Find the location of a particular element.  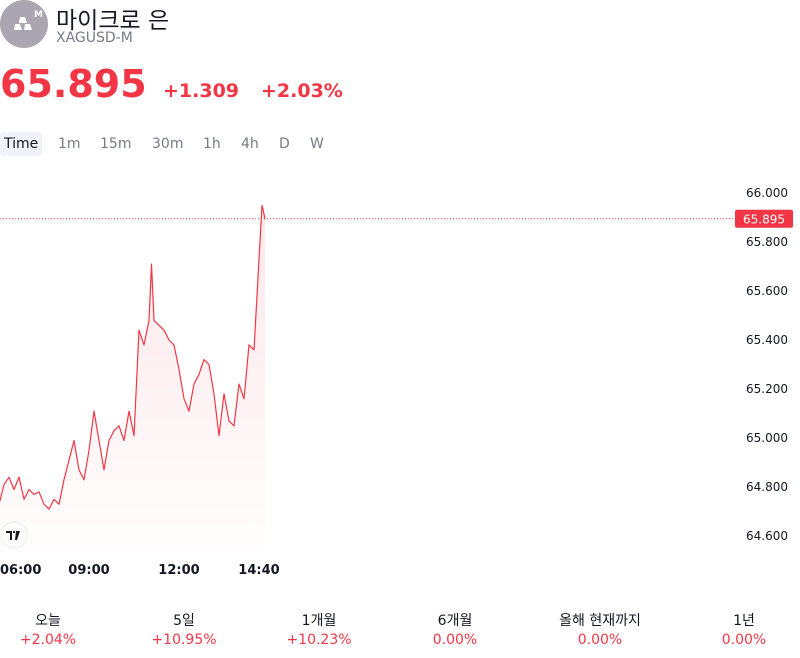

y-tick-label: 66.000 is located at coordinates (767, 193).